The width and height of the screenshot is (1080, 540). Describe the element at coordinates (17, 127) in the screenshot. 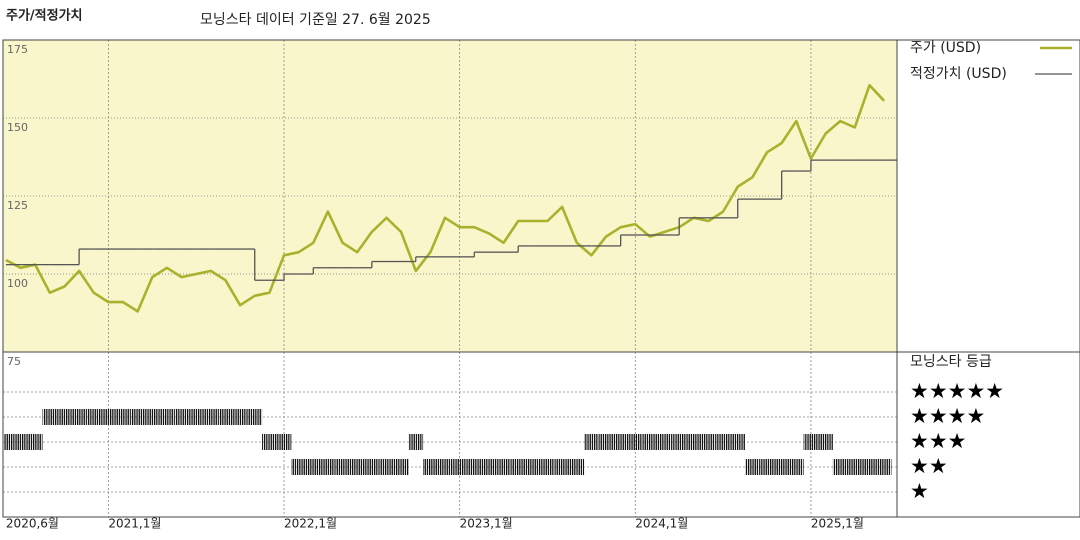

I see `y-tick-label: 150` at that location.